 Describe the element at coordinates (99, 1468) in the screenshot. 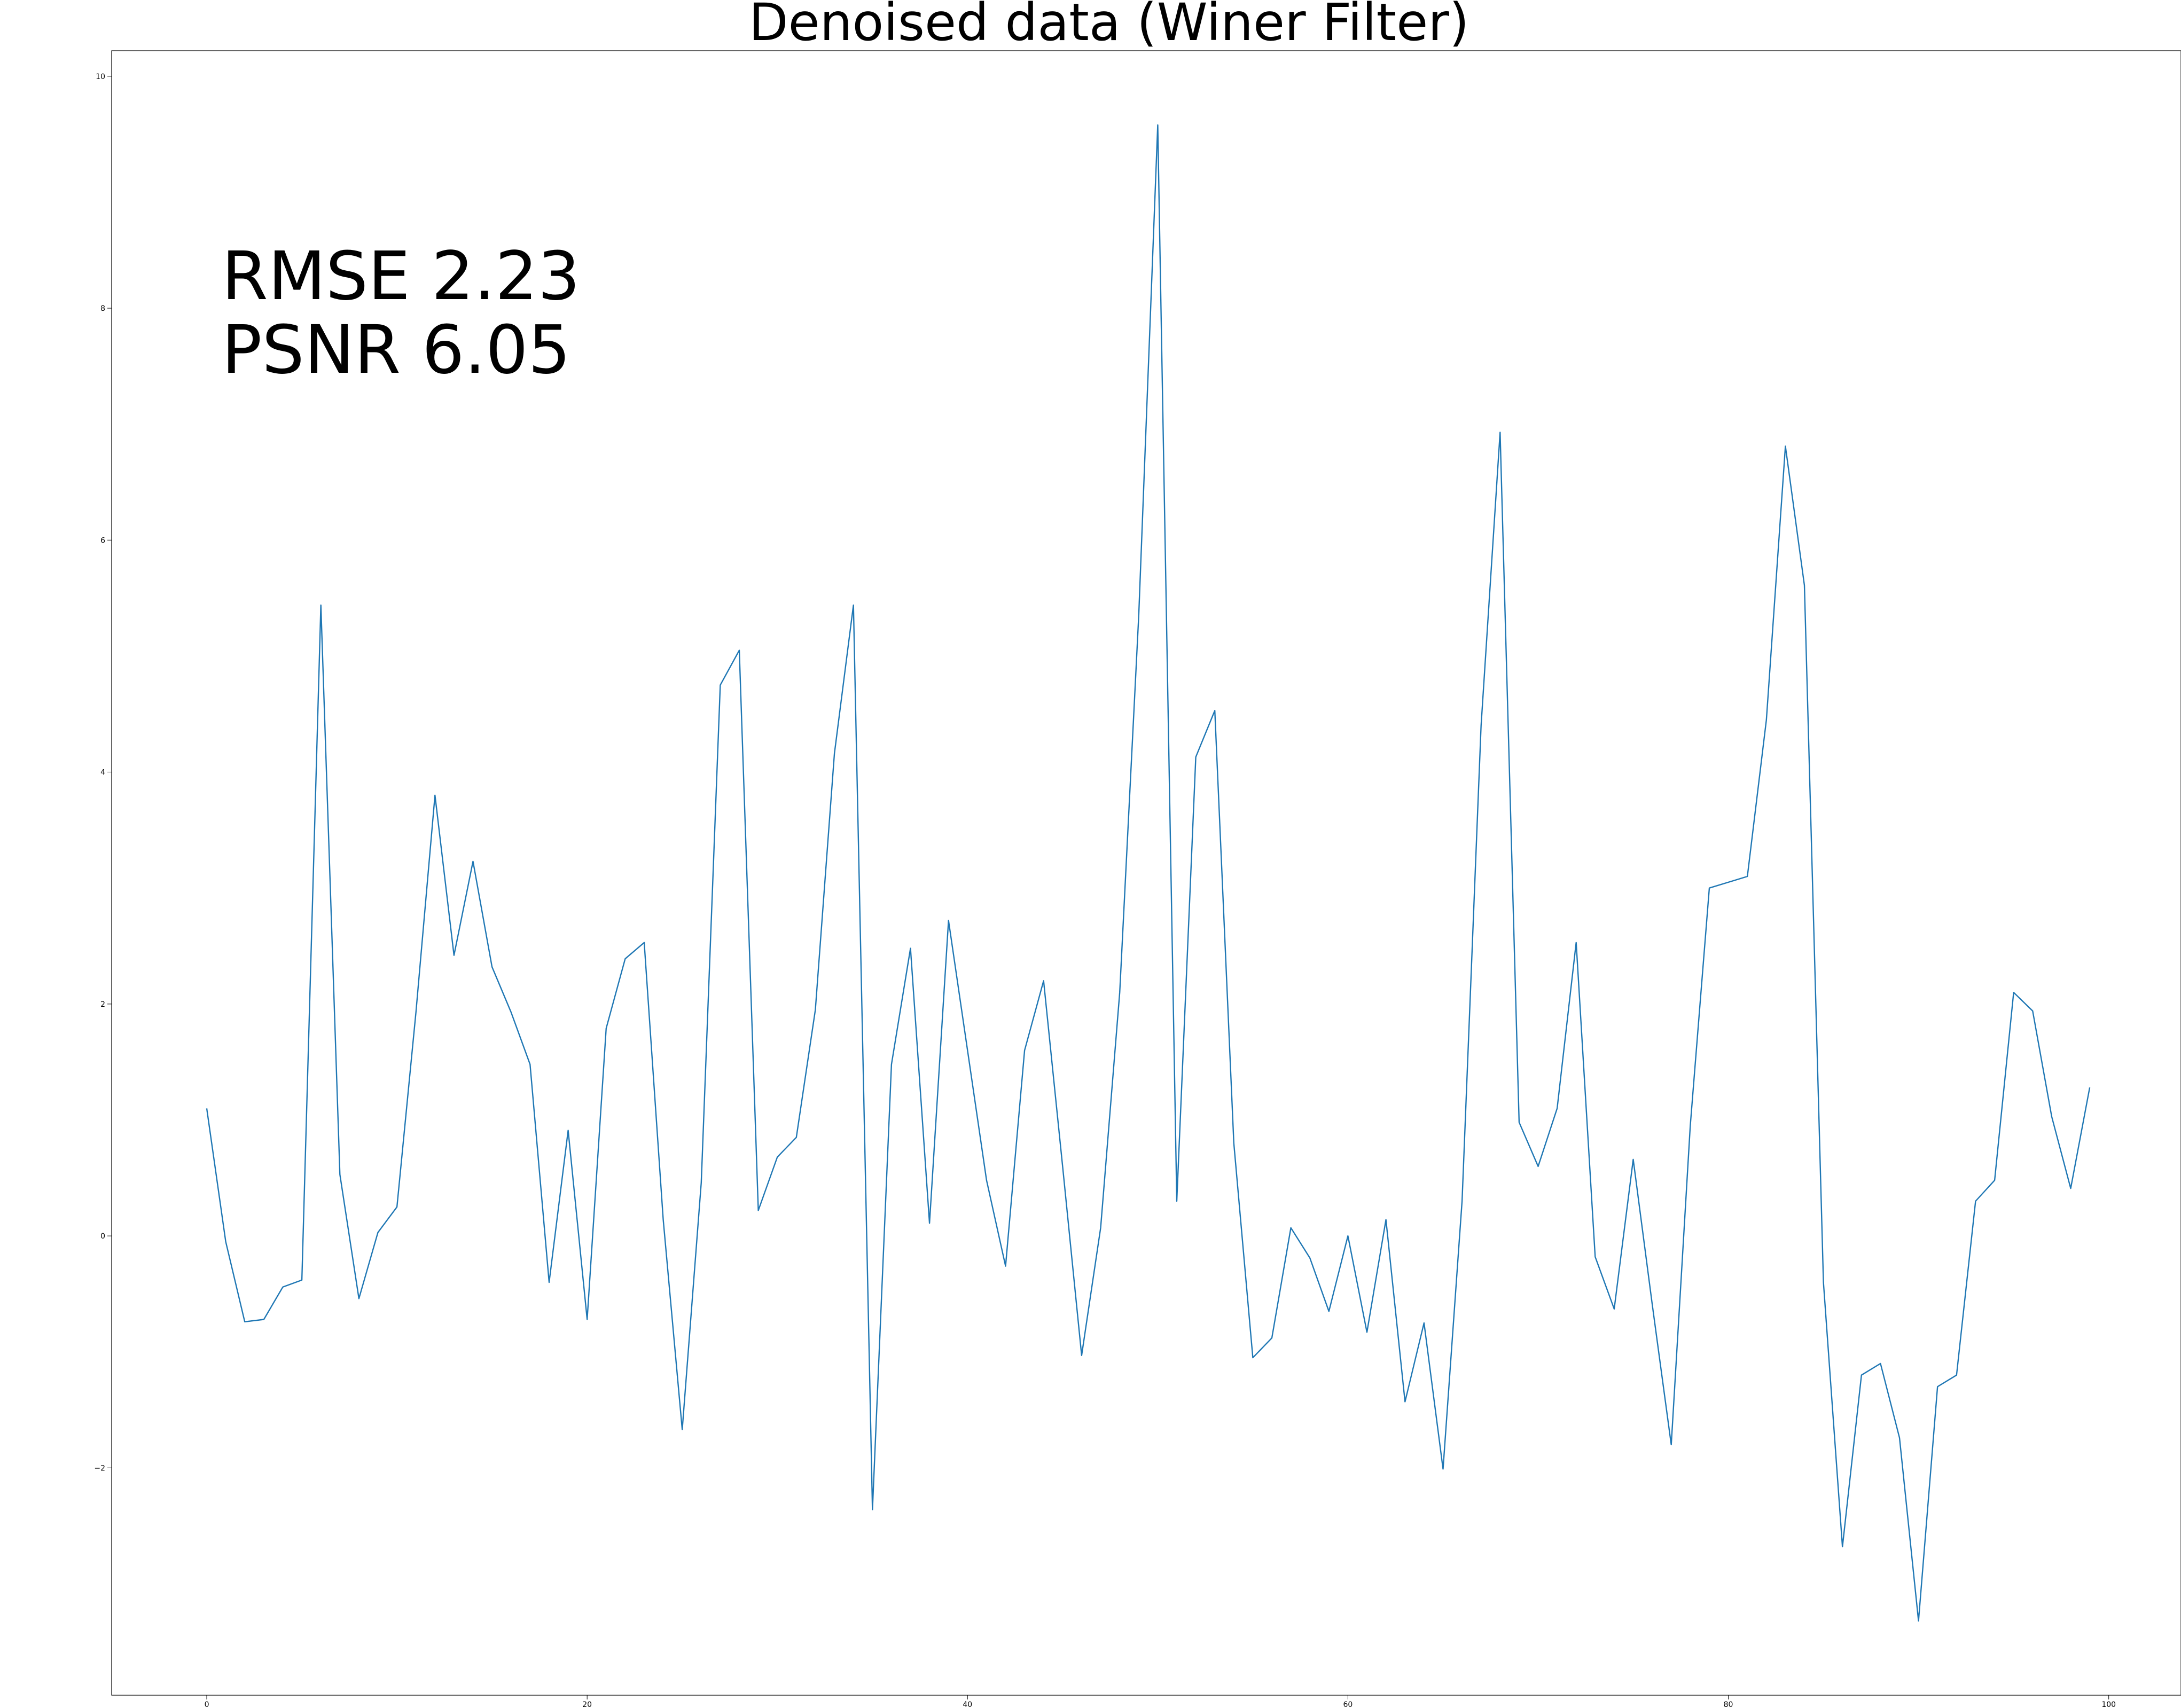

I see `y-tick-label: −2` at that location.